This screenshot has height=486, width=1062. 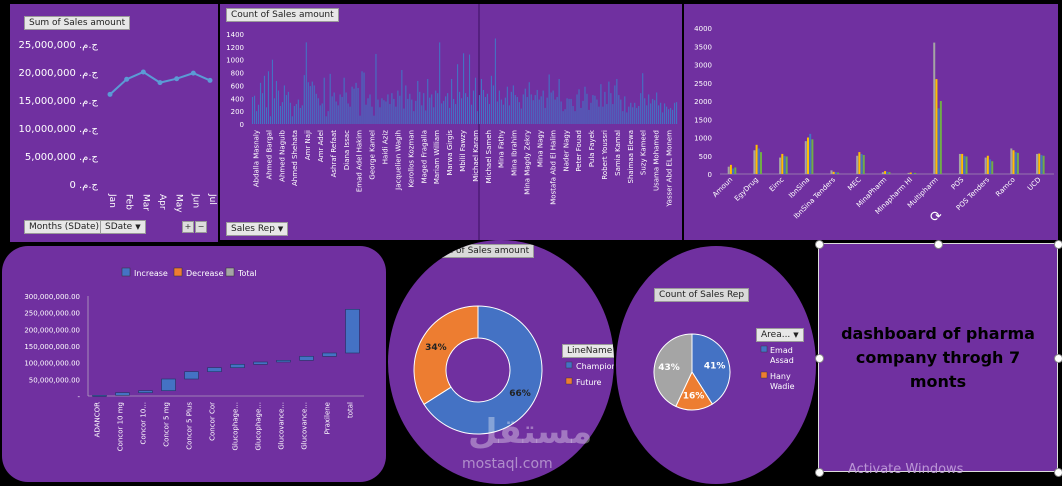 What do you see at coordinates (618, 153) in the screenshot?
I see `x-tick-label: Samia Kamal` at bounding box center [618, 153].